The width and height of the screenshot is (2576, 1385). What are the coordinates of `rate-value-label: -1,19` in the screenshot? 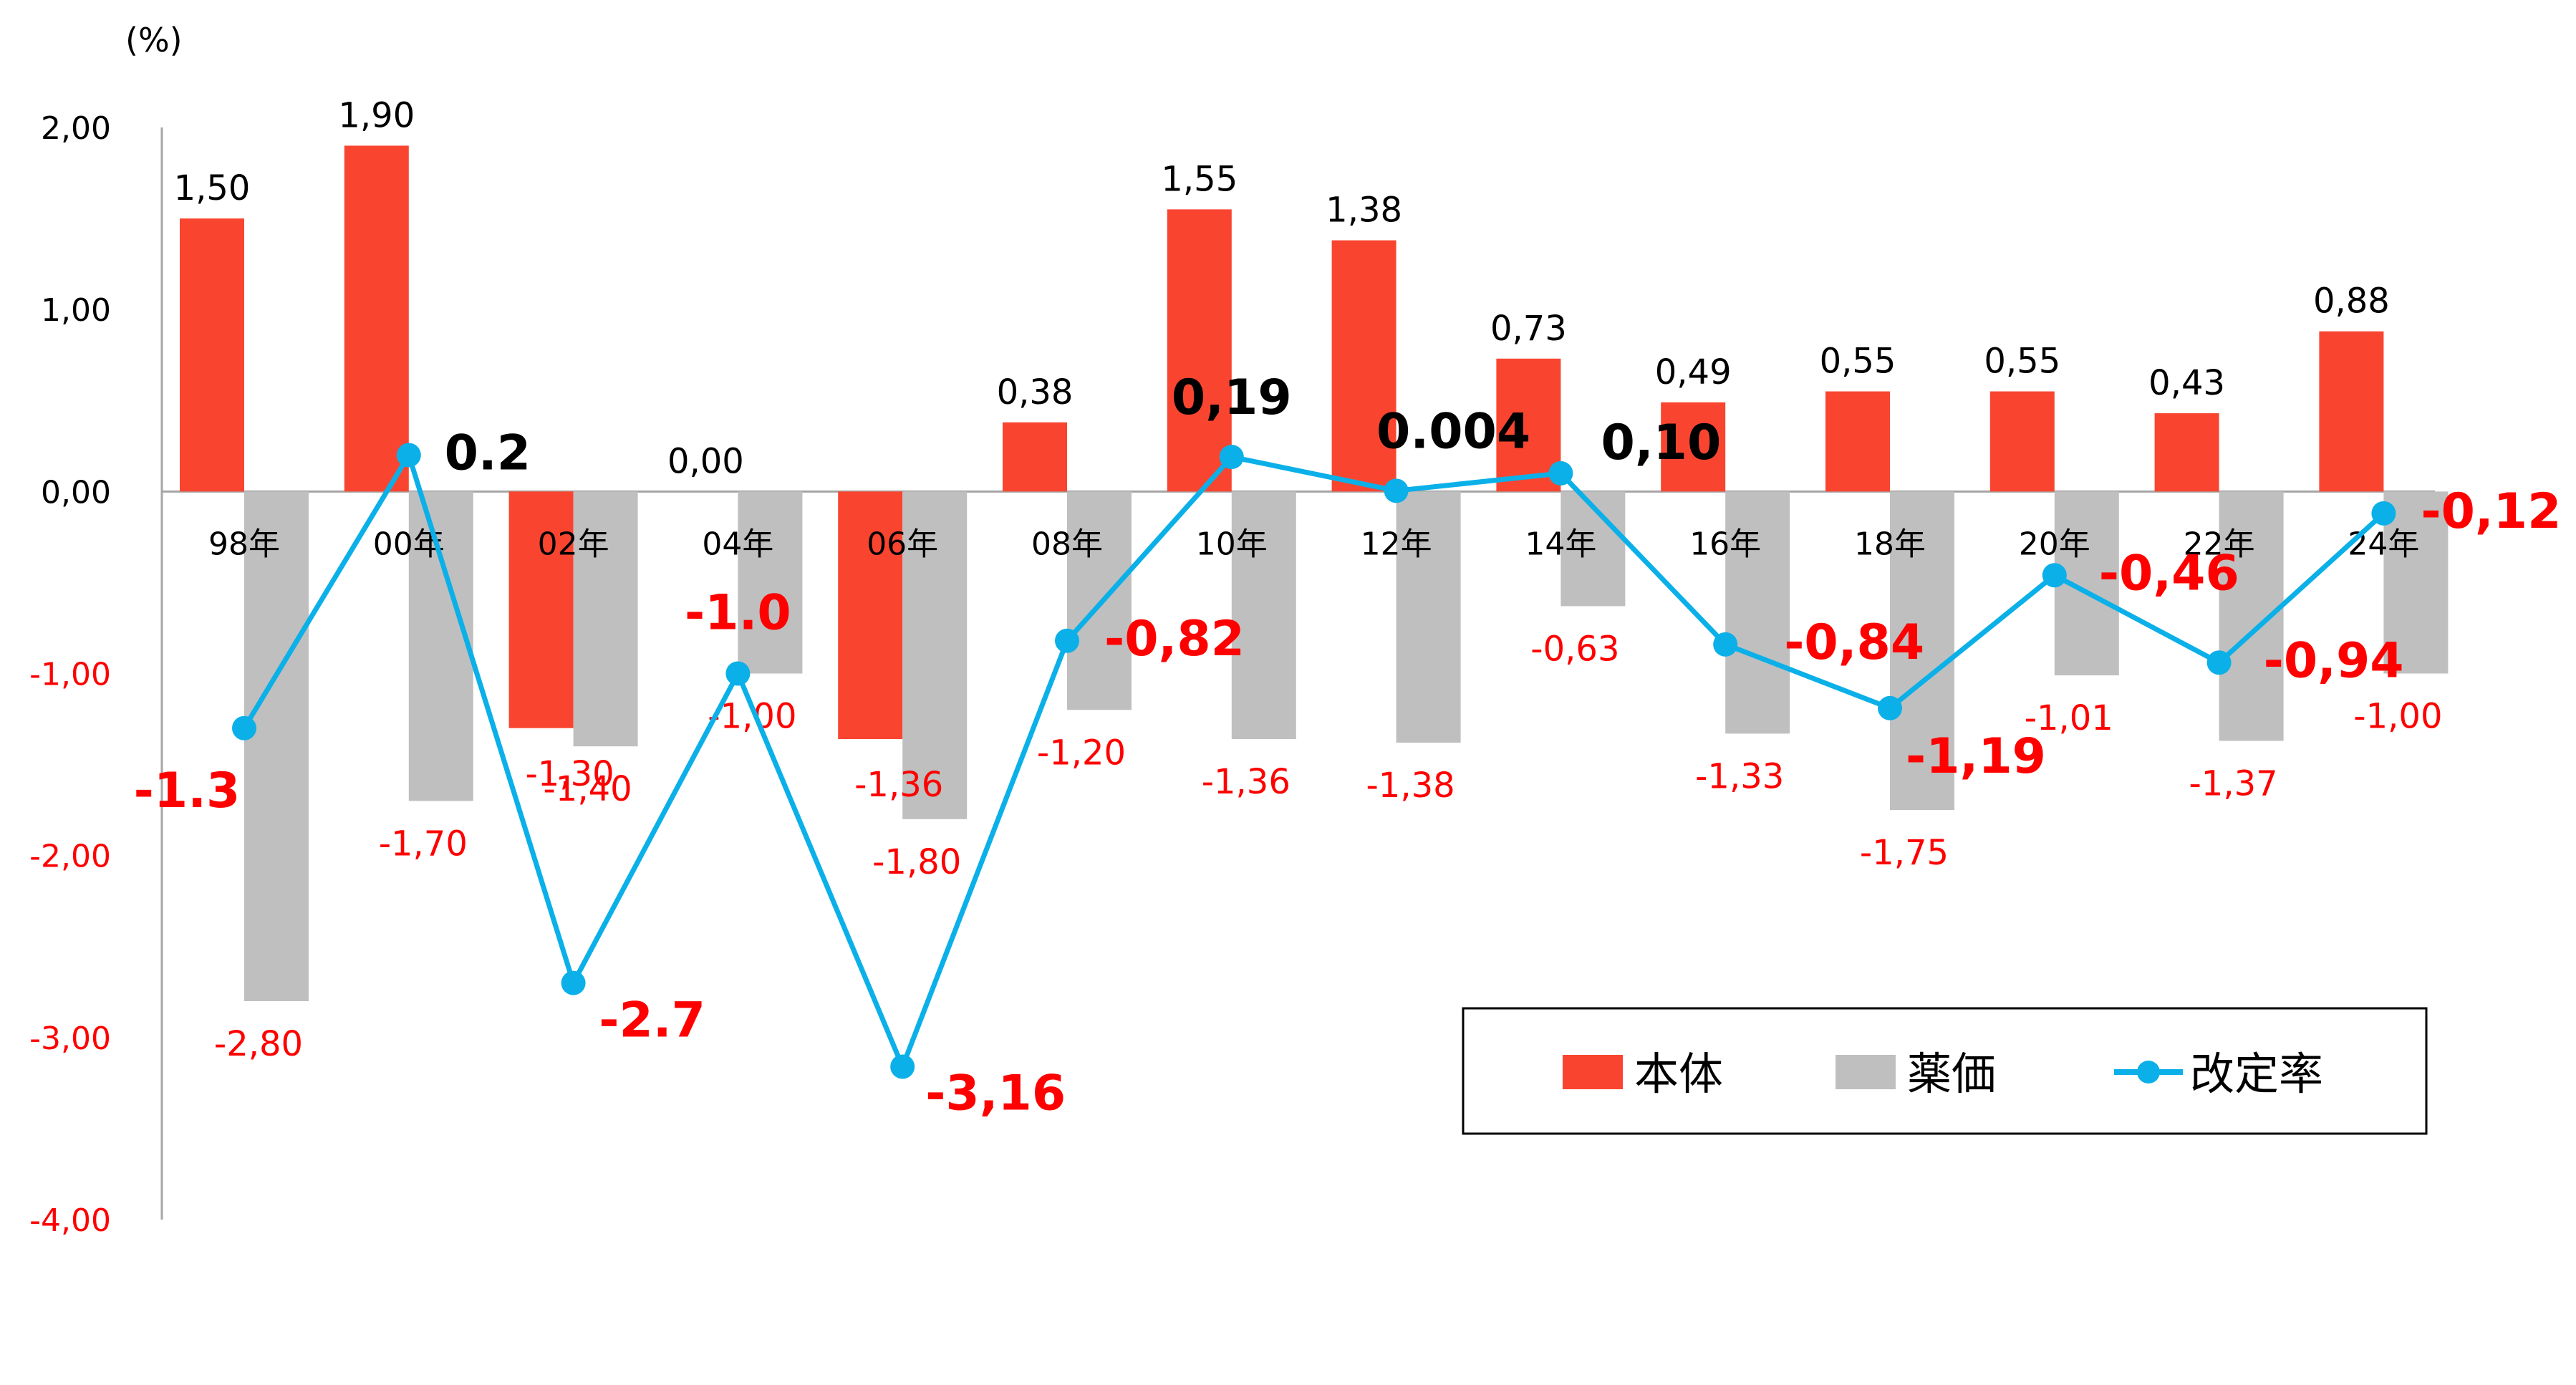 It's located at (1976, 756).